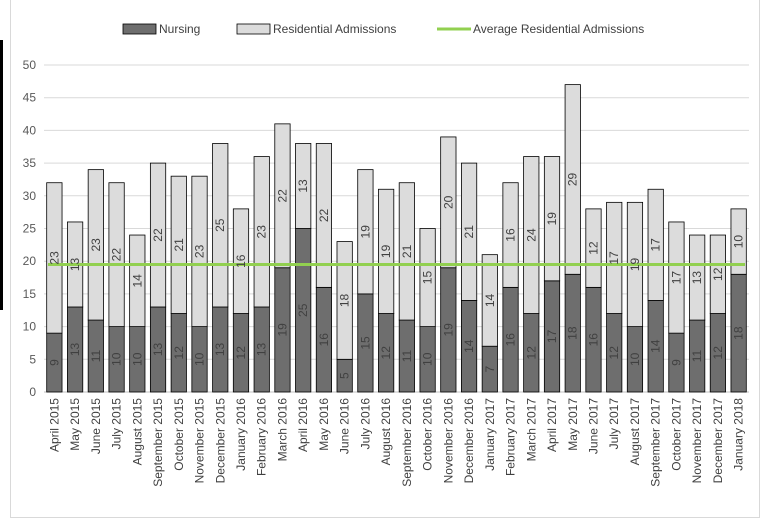 This screenshot has height=518, width=763. I want to click on x-tick-label: October 2016, so click(428, 434).